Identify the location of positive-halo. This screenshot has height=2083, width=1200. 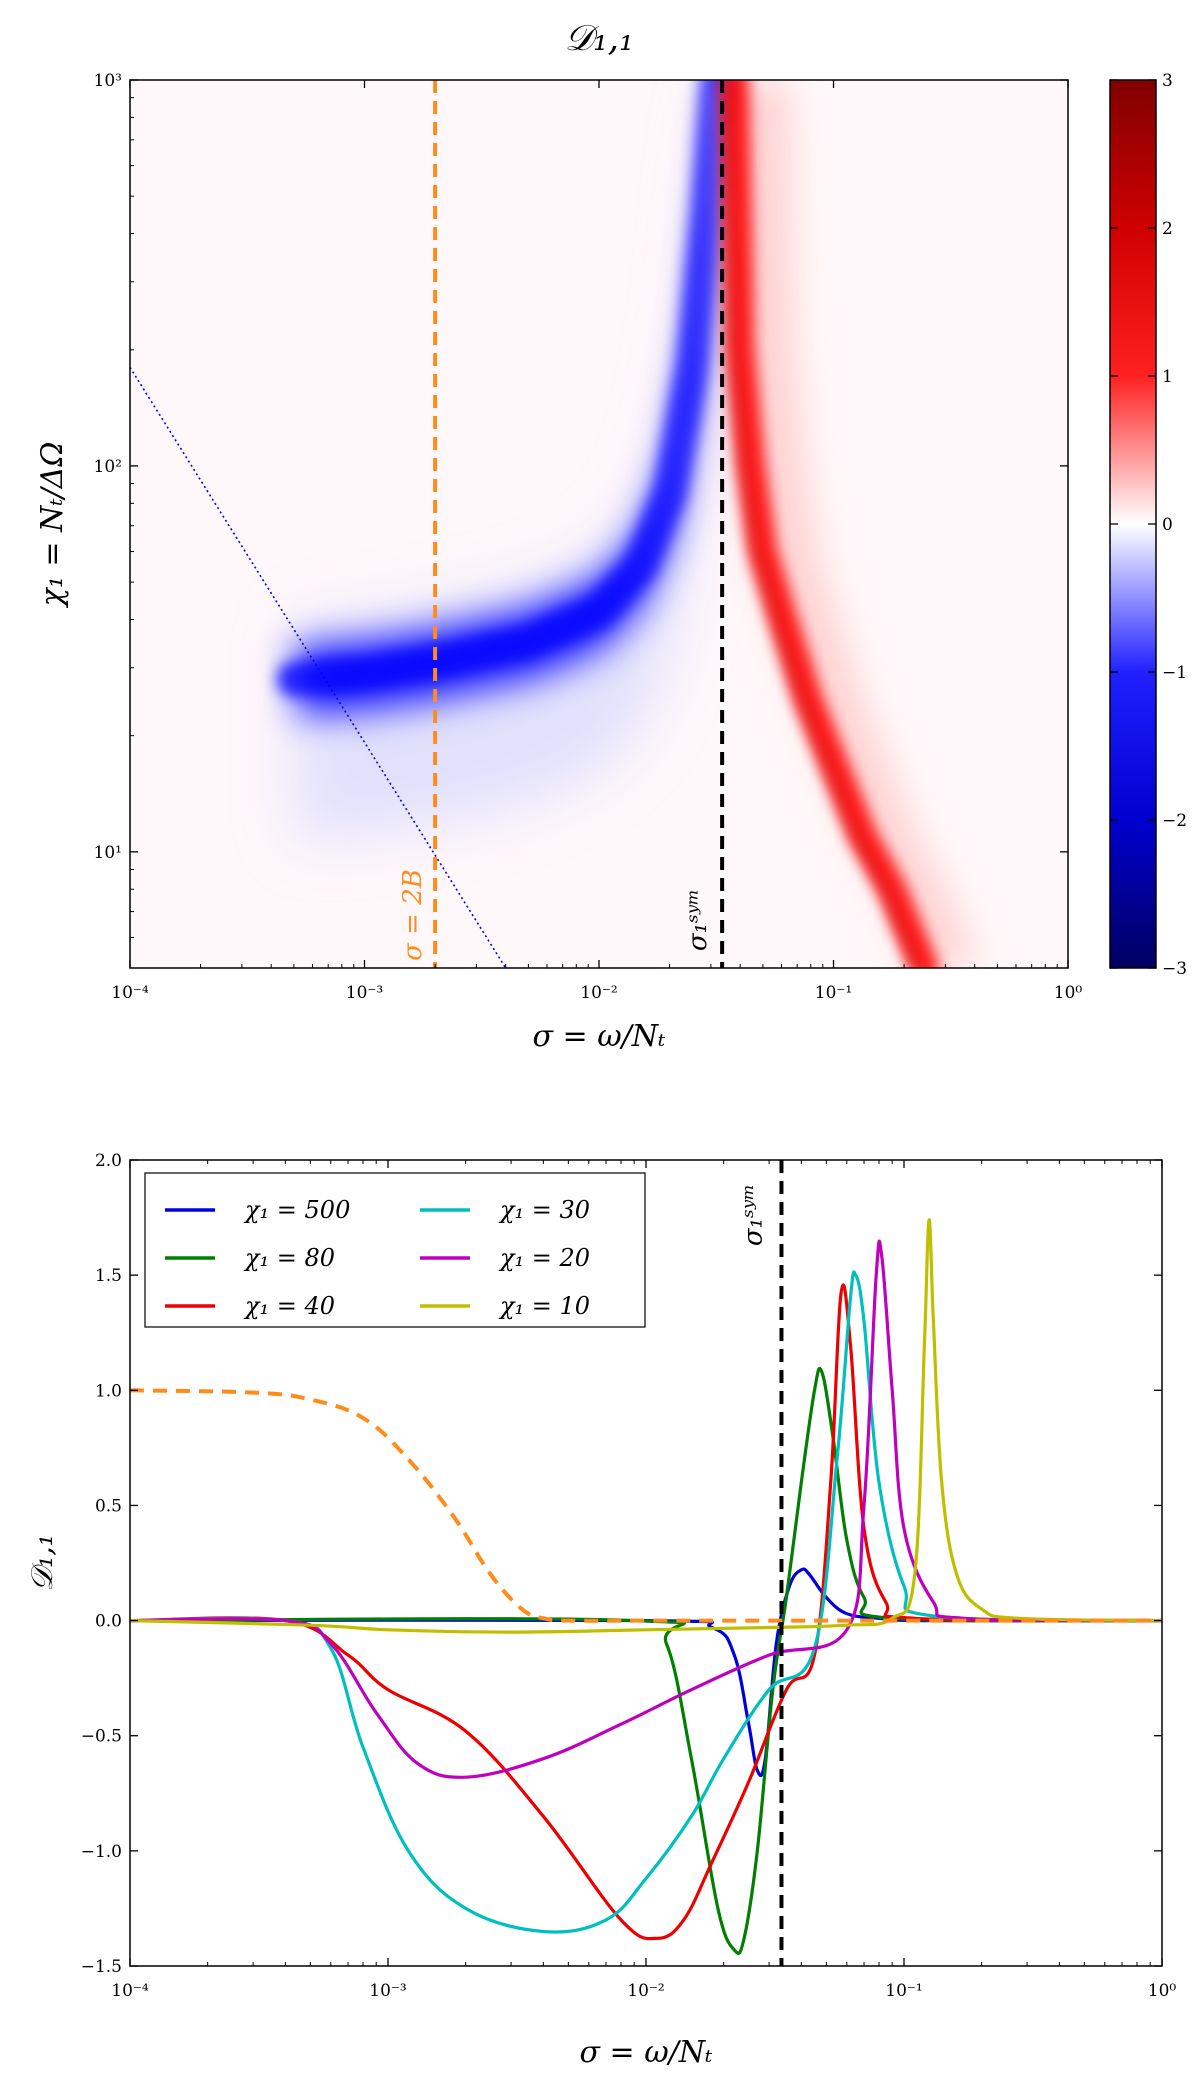
(851, 524).